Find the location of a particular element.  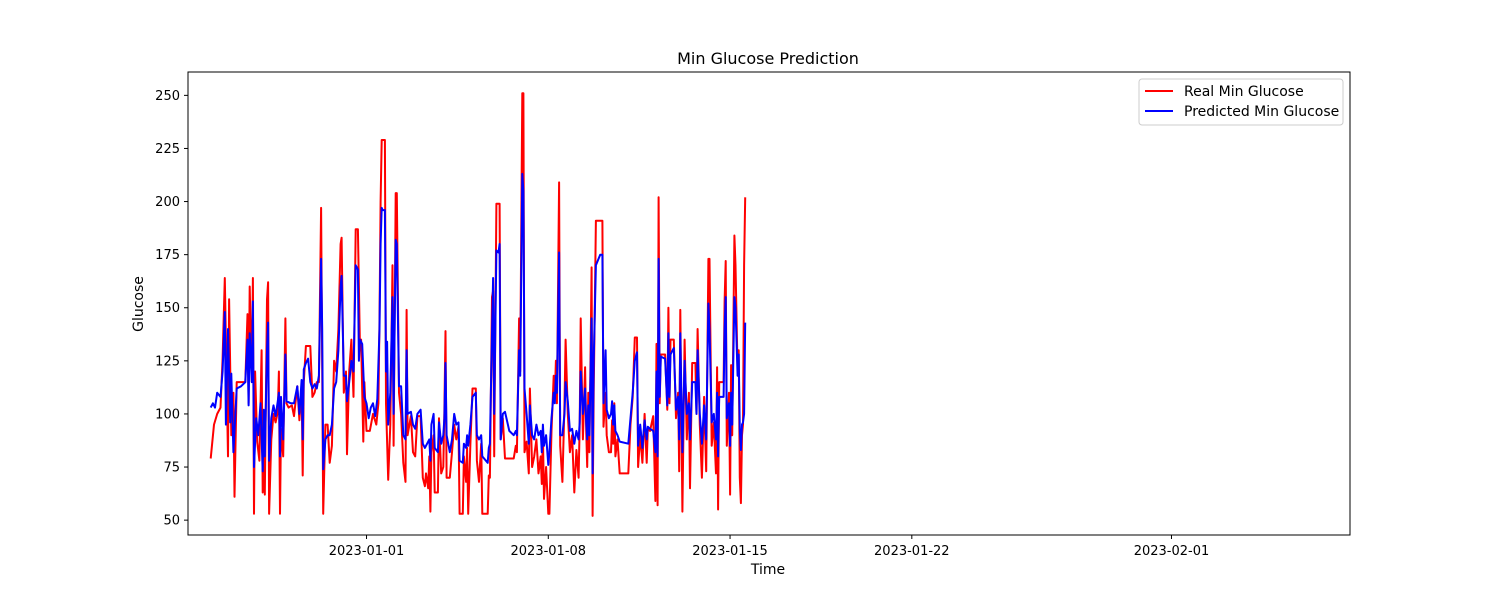

legend-label-predicted: Predicted Min Glucose is located at coordinates (1261, 112).